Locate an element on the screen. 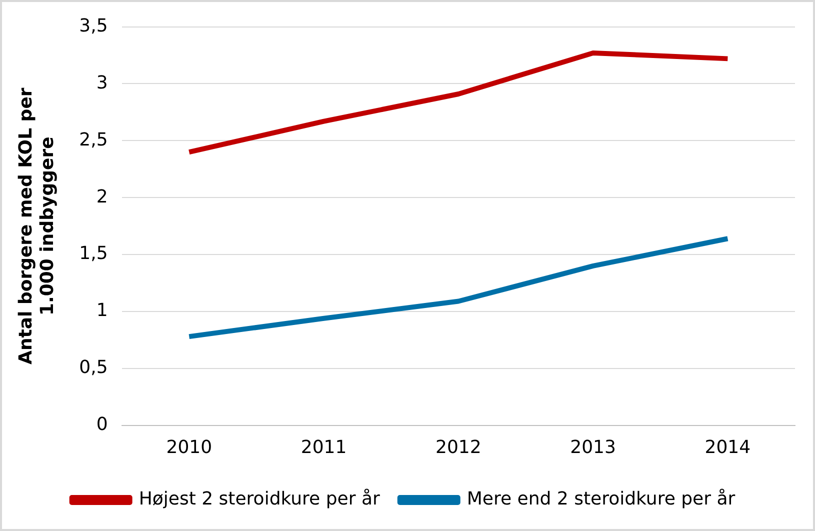  y-axis-title: Antal borgere med KOL per 1.000 indbyggere is located at coordinates (36, 226).